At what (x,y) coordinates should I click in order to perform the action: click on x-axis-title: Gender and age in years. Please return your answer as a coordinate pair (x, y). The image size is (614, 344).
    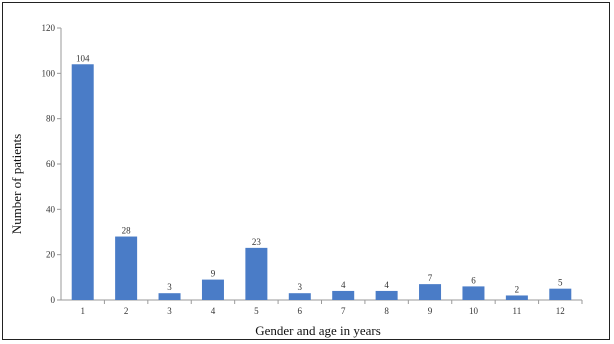
    Looking at the image, I should click on (318, 330).